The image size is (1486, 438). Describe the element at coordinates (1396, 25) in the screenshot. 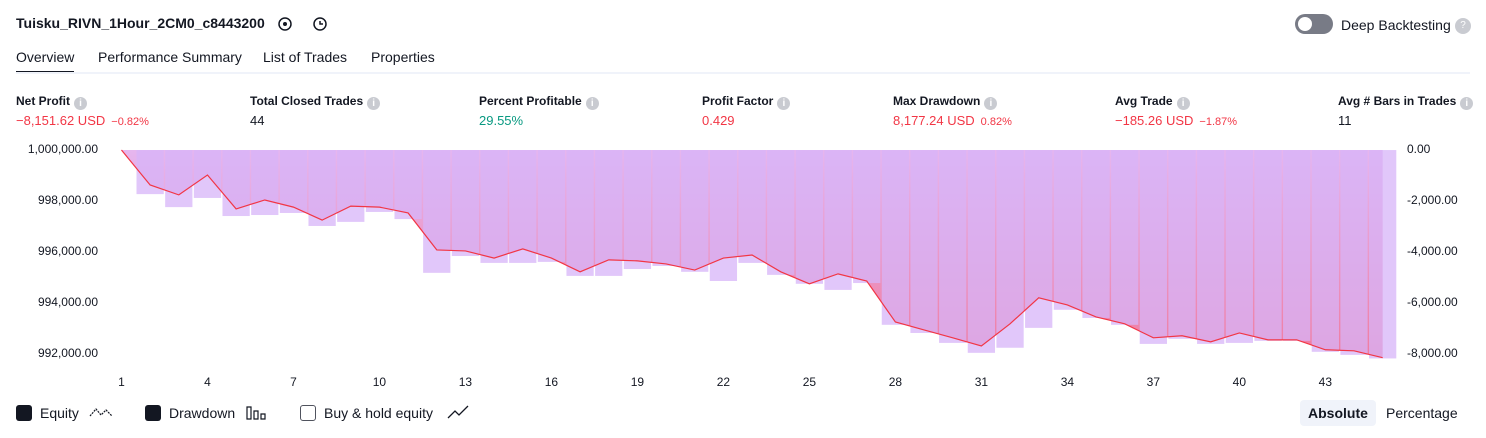

I see `deep-backtesting-label: Deep Backtesting` at that location.